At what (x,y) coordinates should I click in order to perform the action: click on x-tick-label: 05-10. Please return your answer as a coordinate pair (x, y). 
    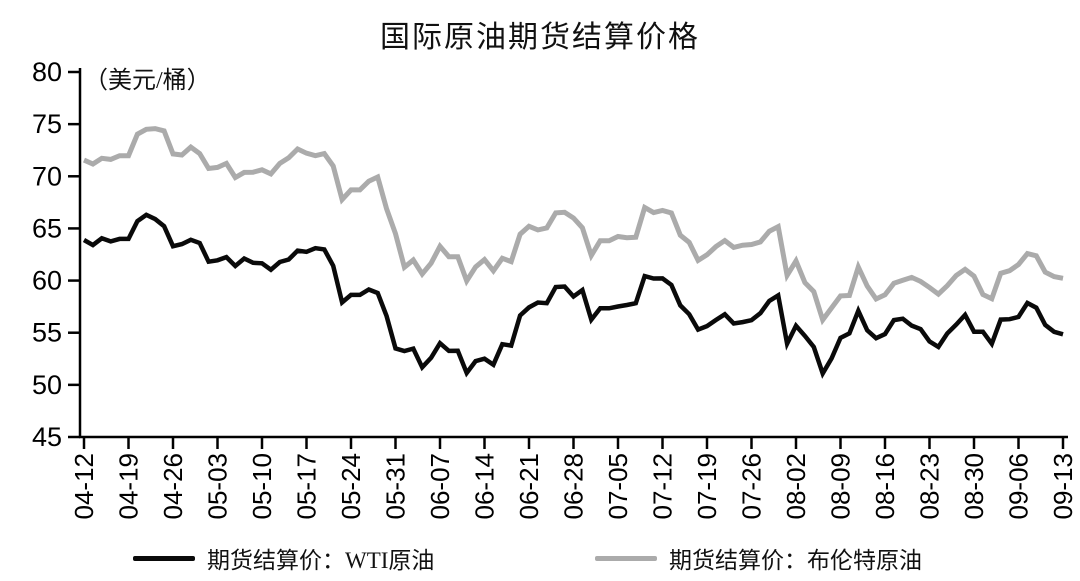
    Looking at the image, I should click on (262, 486).